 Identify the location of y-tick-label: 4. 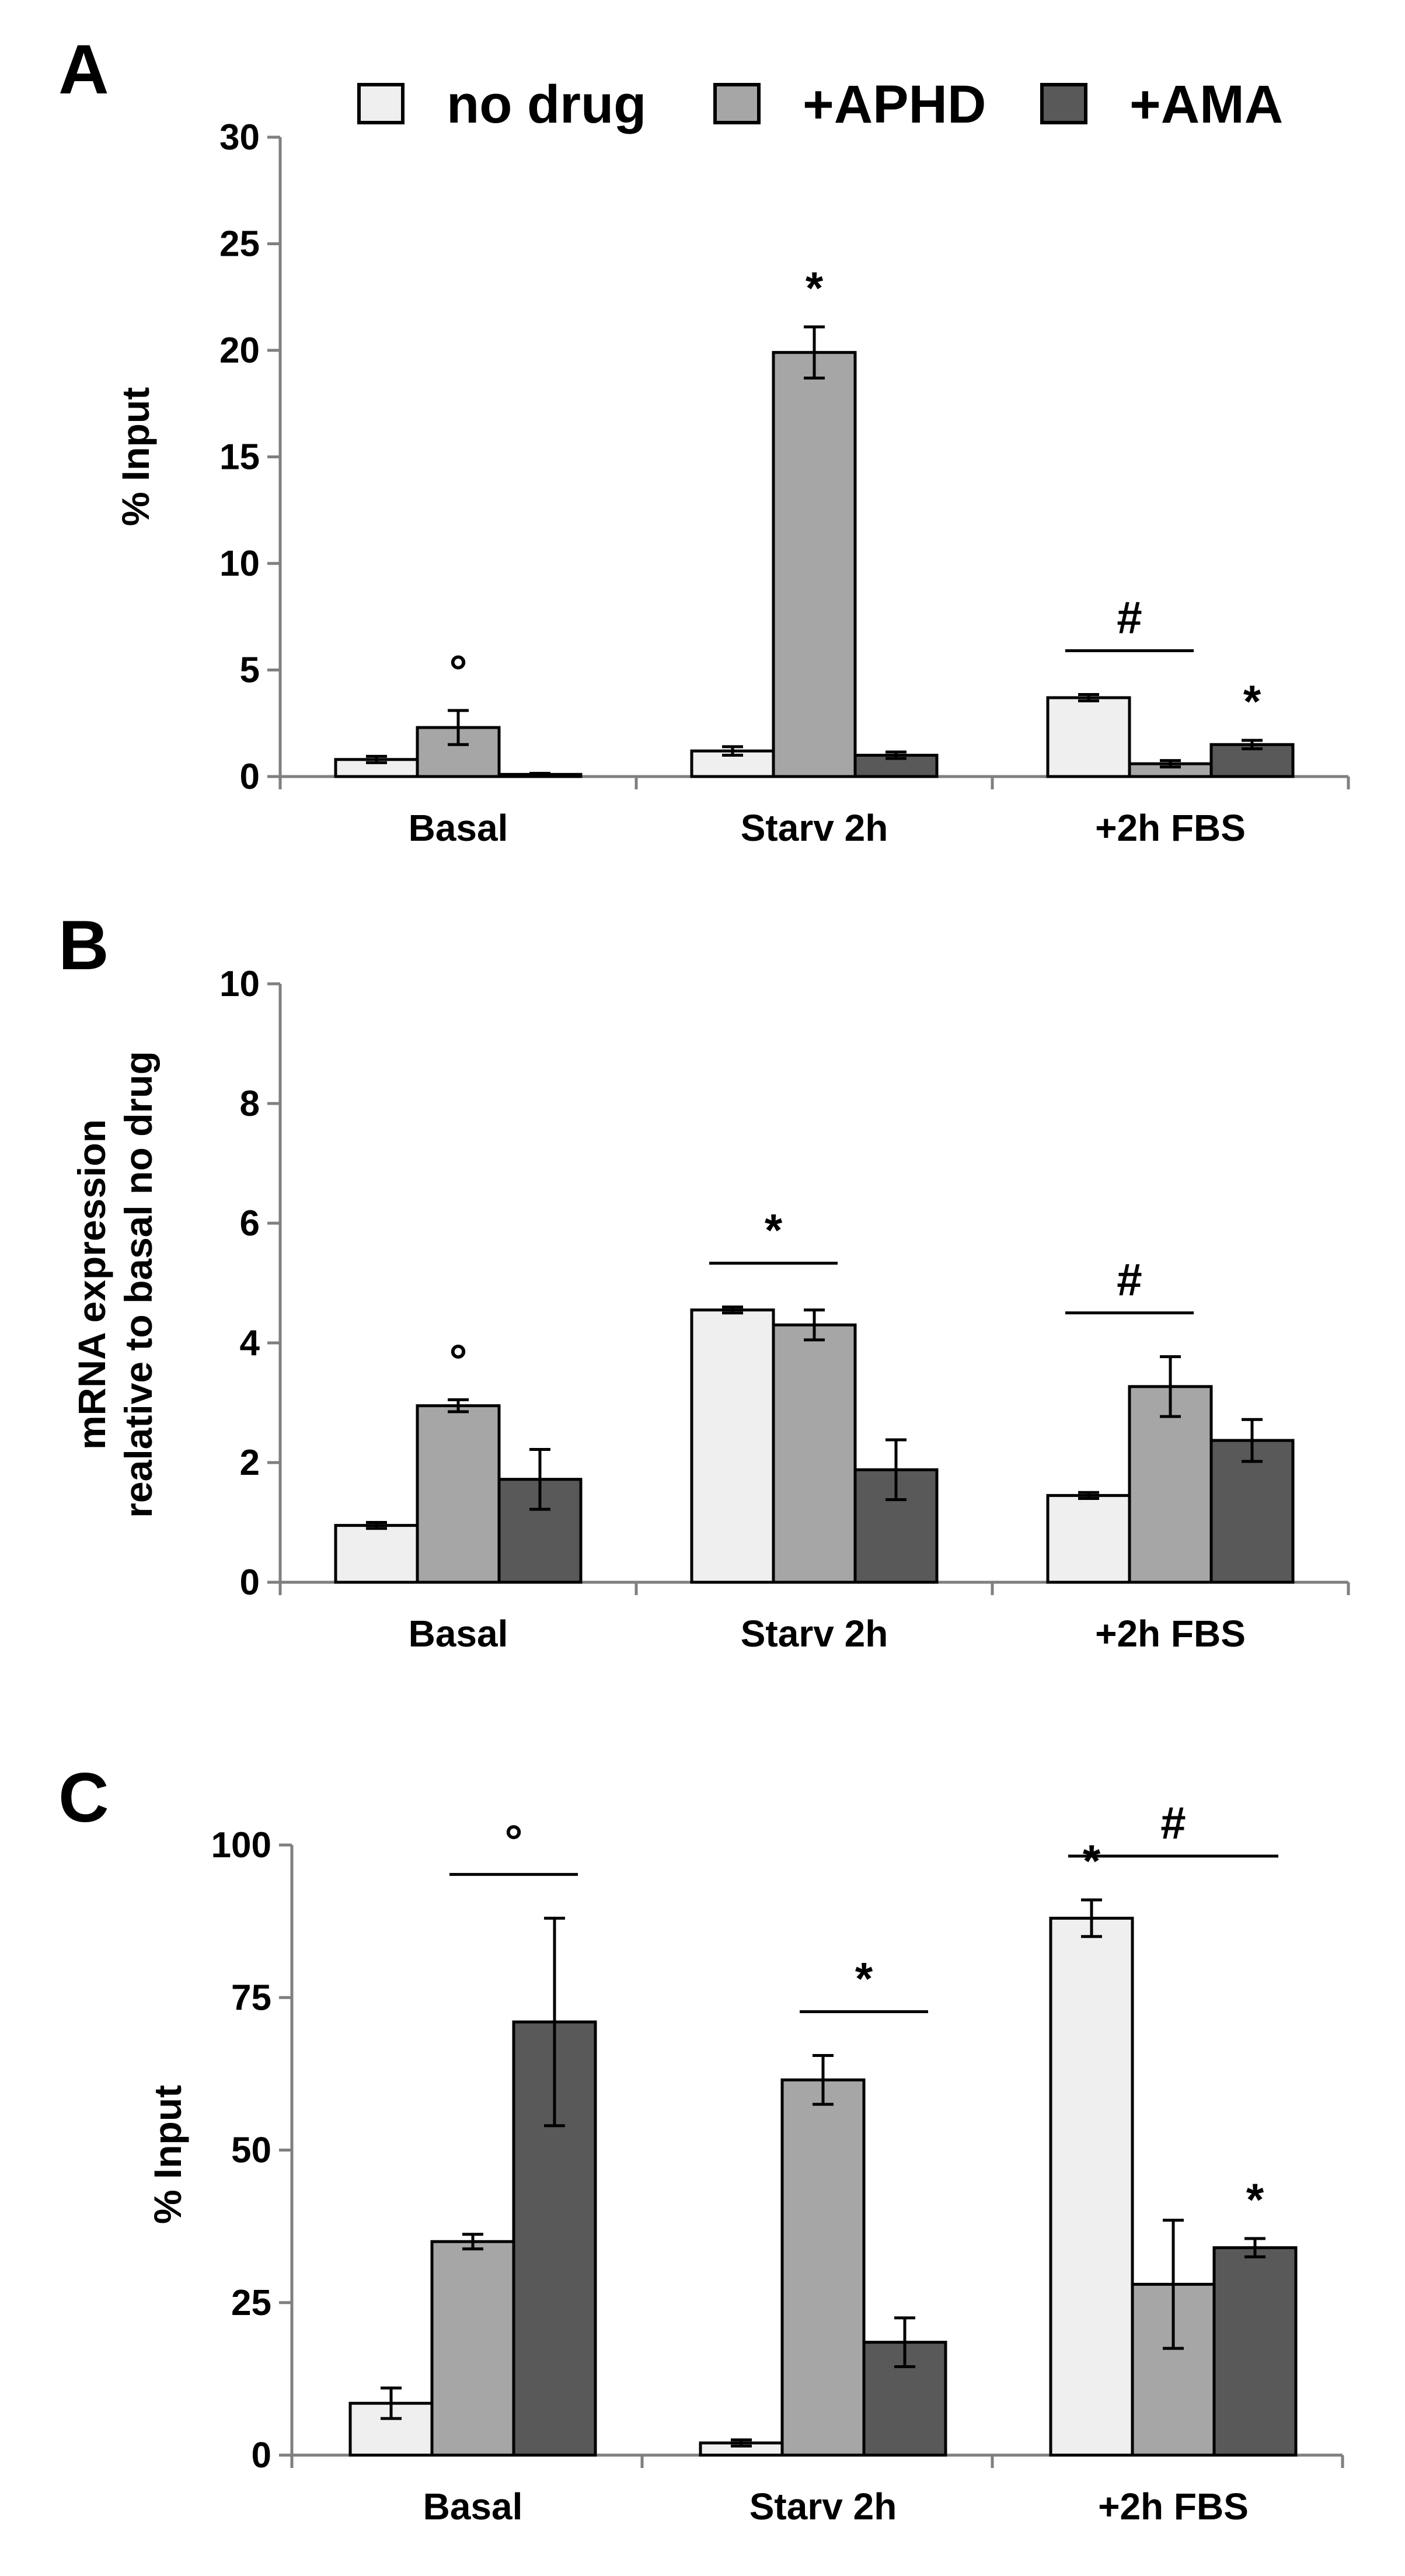
(250, 1343).